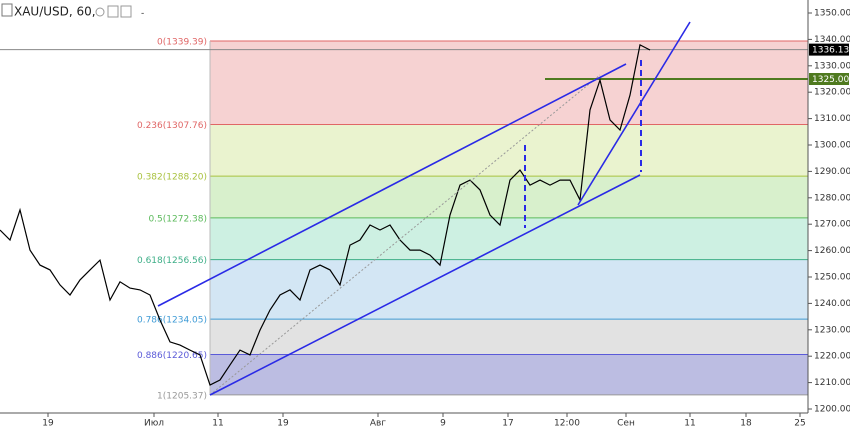 The height and width of the screenshot is (431, 850). What do you see at coordinates (832, 225) in the screenshot?
I see `y-tick-label: 1270.00` at bounding box center [832, 225].